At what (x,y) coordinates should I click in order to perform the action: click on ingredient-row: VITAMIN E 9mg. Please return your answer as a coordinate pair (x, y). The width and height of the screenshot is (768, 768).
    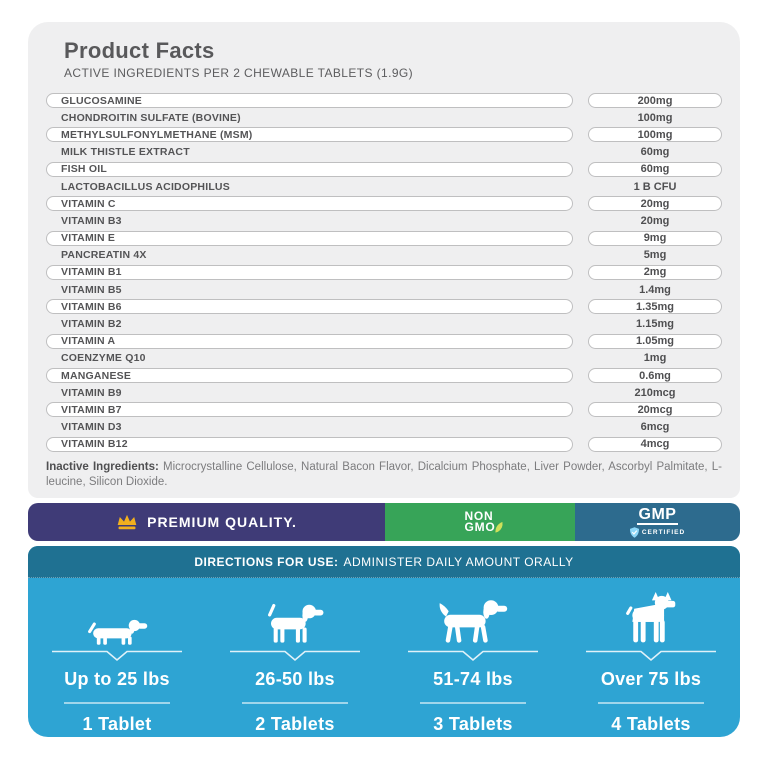
    Looking at the image, I should click on (393, 238).